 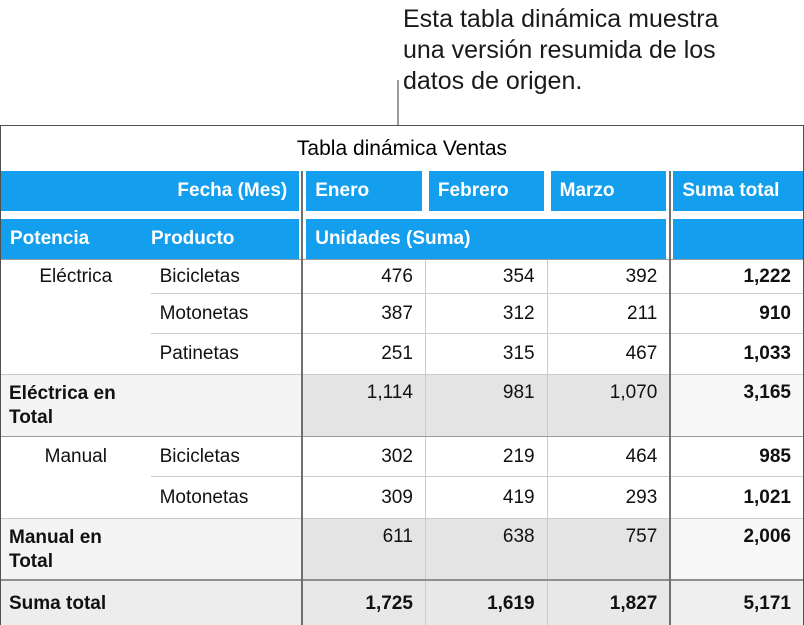 I want to click on value-cell-marzo: 293, so click(x=608, y=497).